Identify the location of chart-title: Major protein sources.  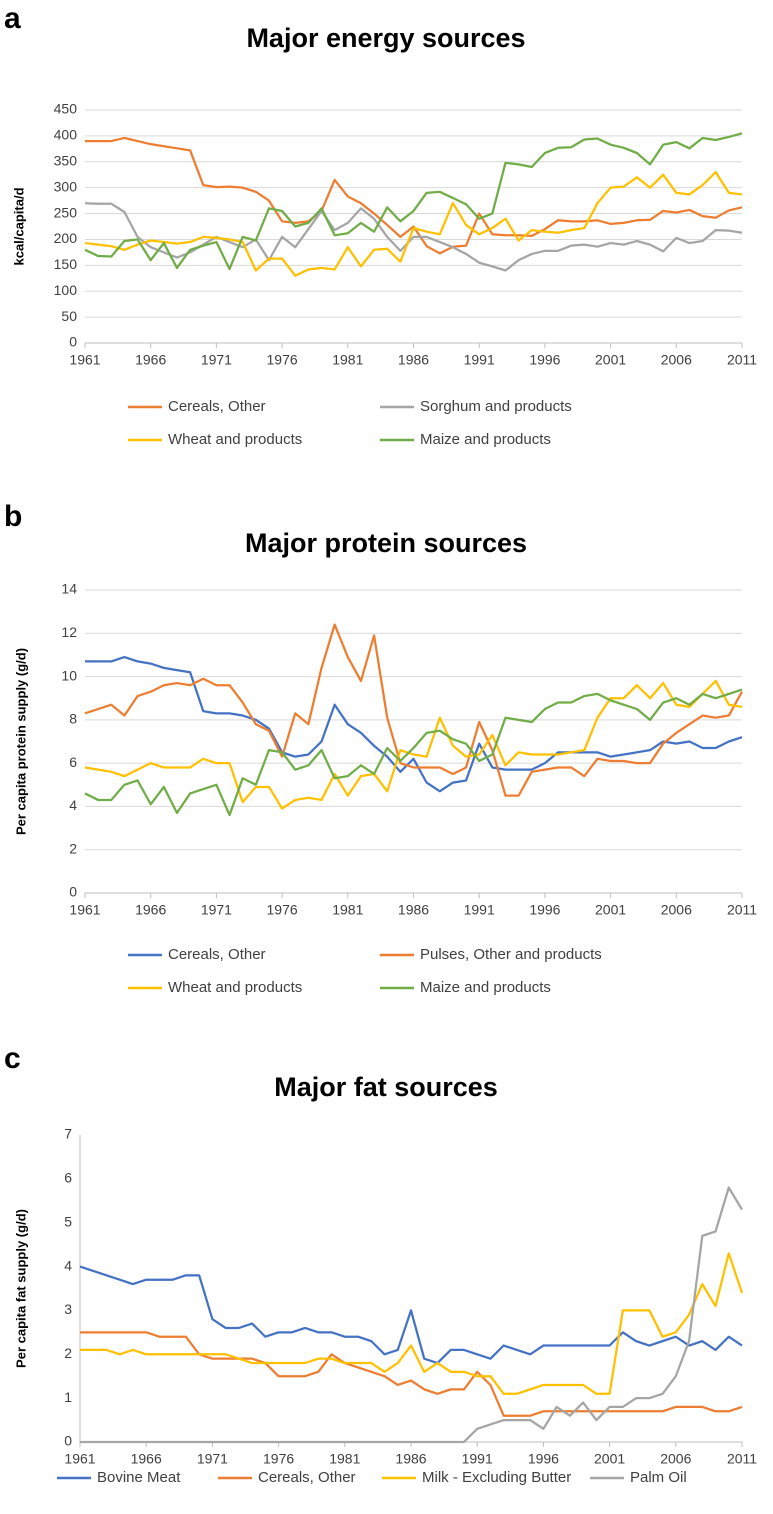
(386, 543).